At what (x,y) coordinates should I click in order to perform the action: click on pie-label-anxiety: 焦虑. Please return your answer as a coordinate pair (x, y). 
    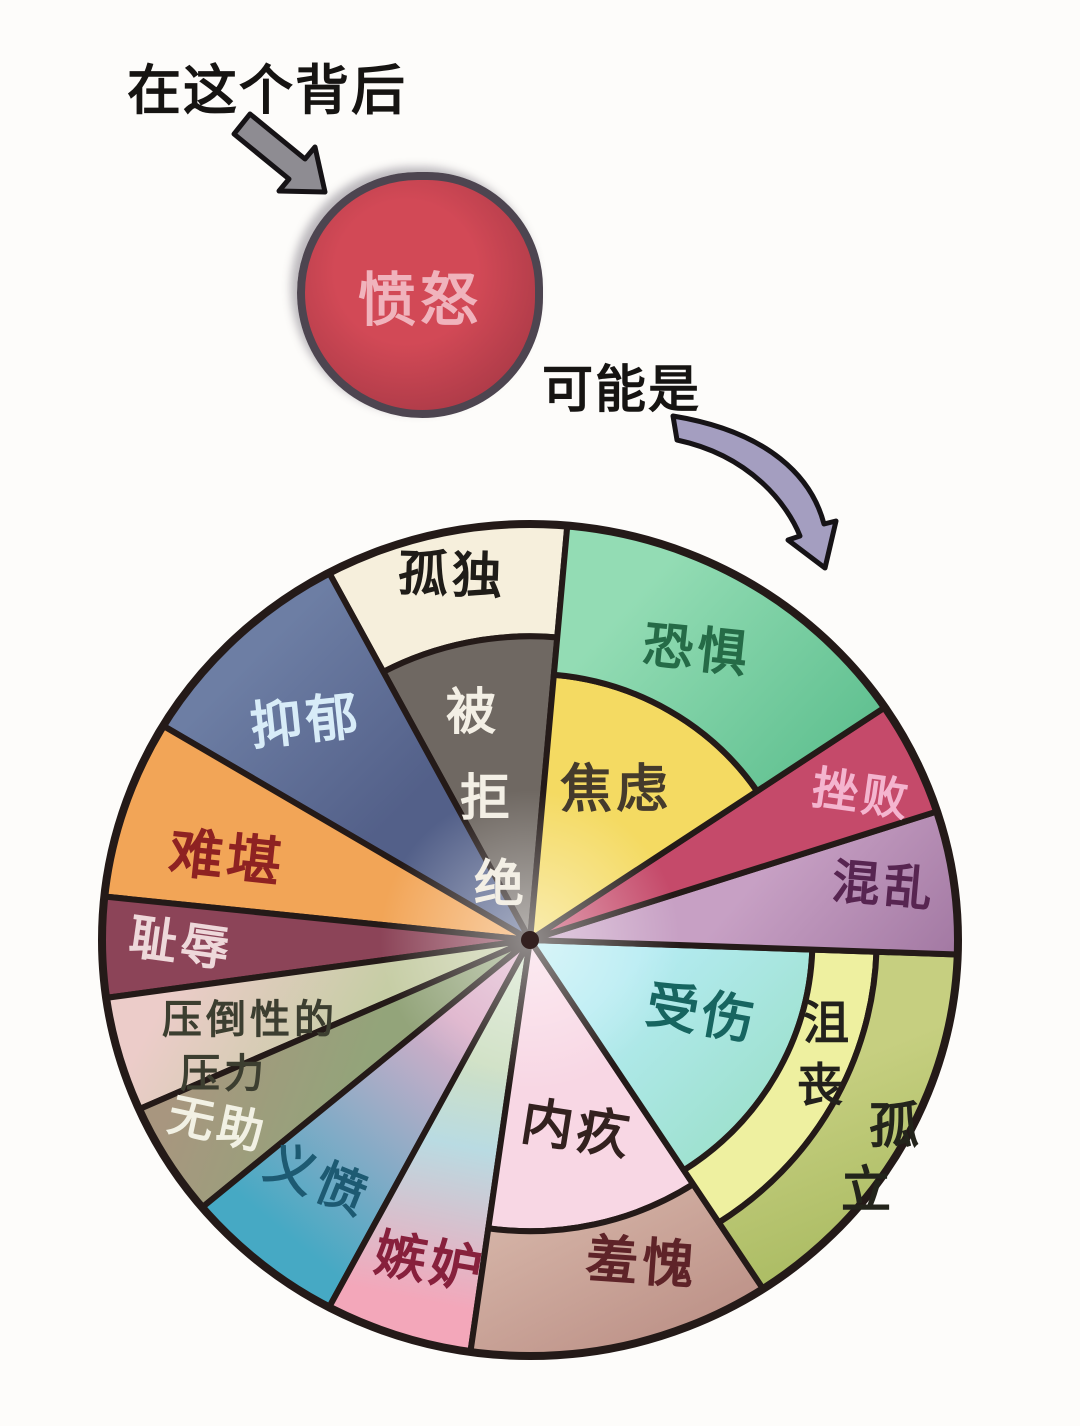
    Looking at the image, I should click on (616, 790).